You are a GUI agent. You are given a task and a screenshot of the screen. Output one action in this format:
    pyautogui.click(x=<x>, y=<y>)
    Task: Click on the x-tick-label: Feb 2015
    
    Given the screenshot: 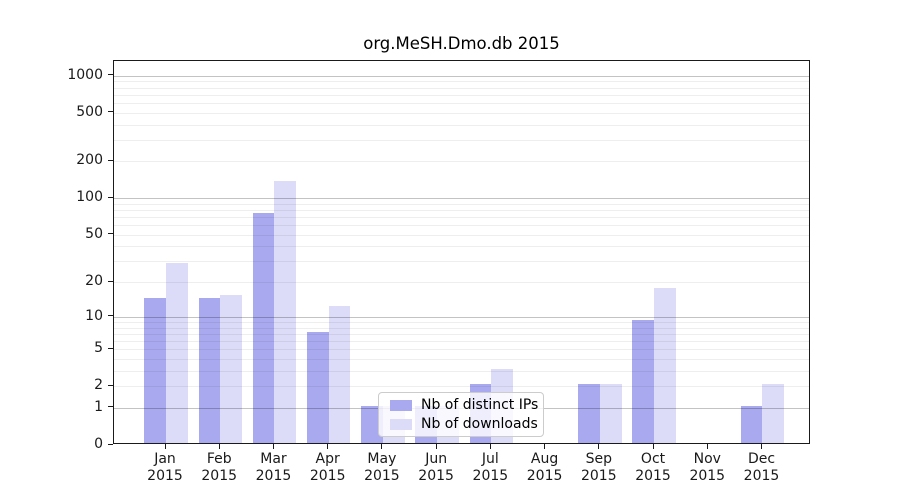 What is the action you would take?
    pyautogui.click(x=219, y=467)
    